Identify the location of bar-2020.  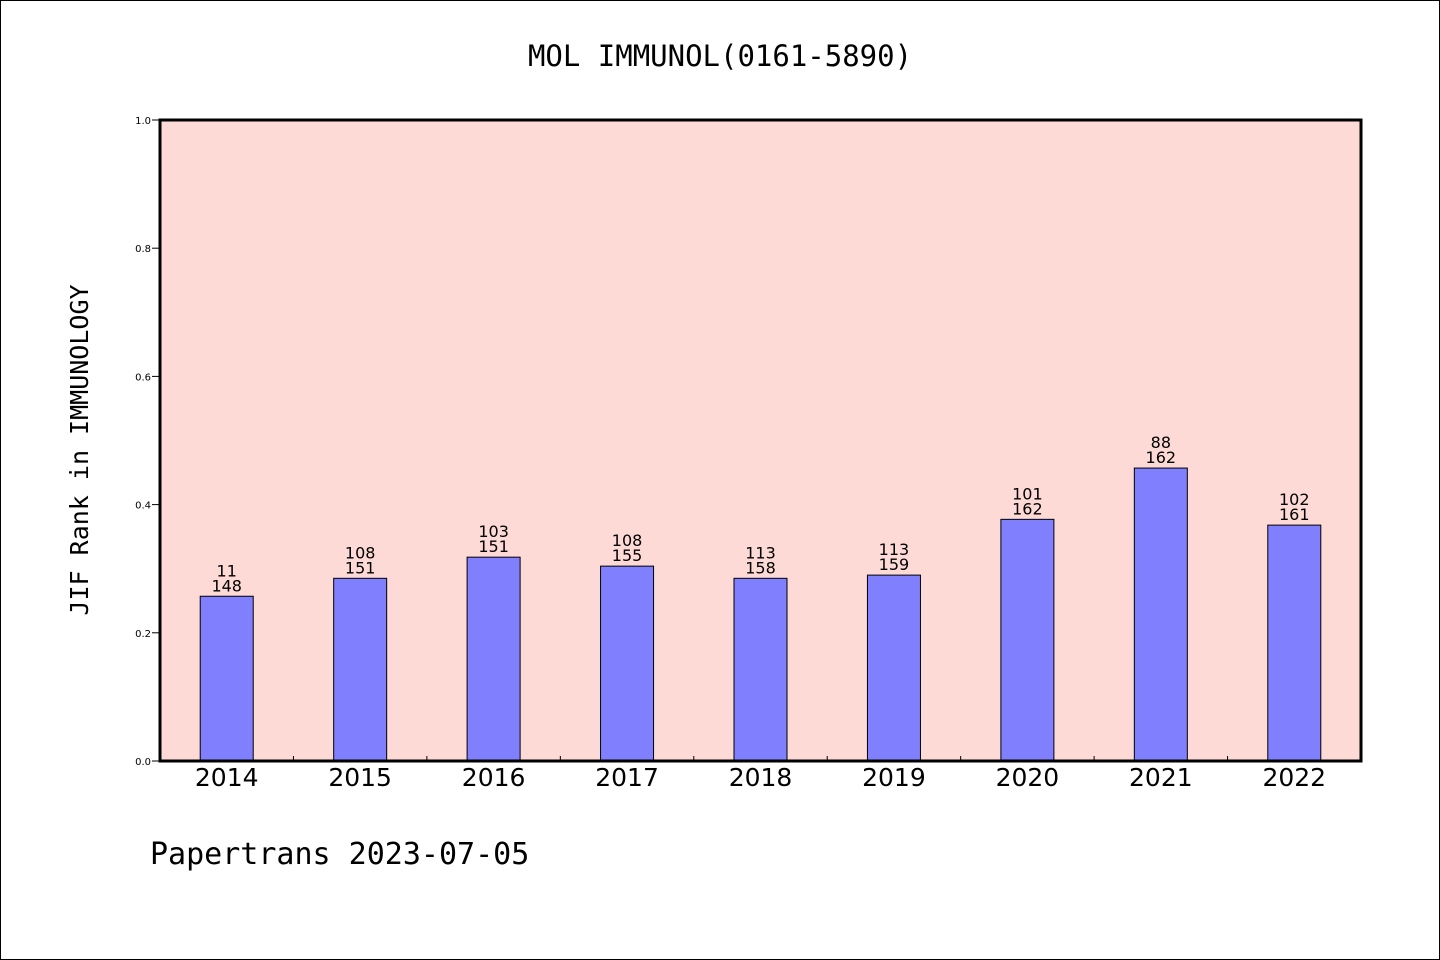
(1027, 640).